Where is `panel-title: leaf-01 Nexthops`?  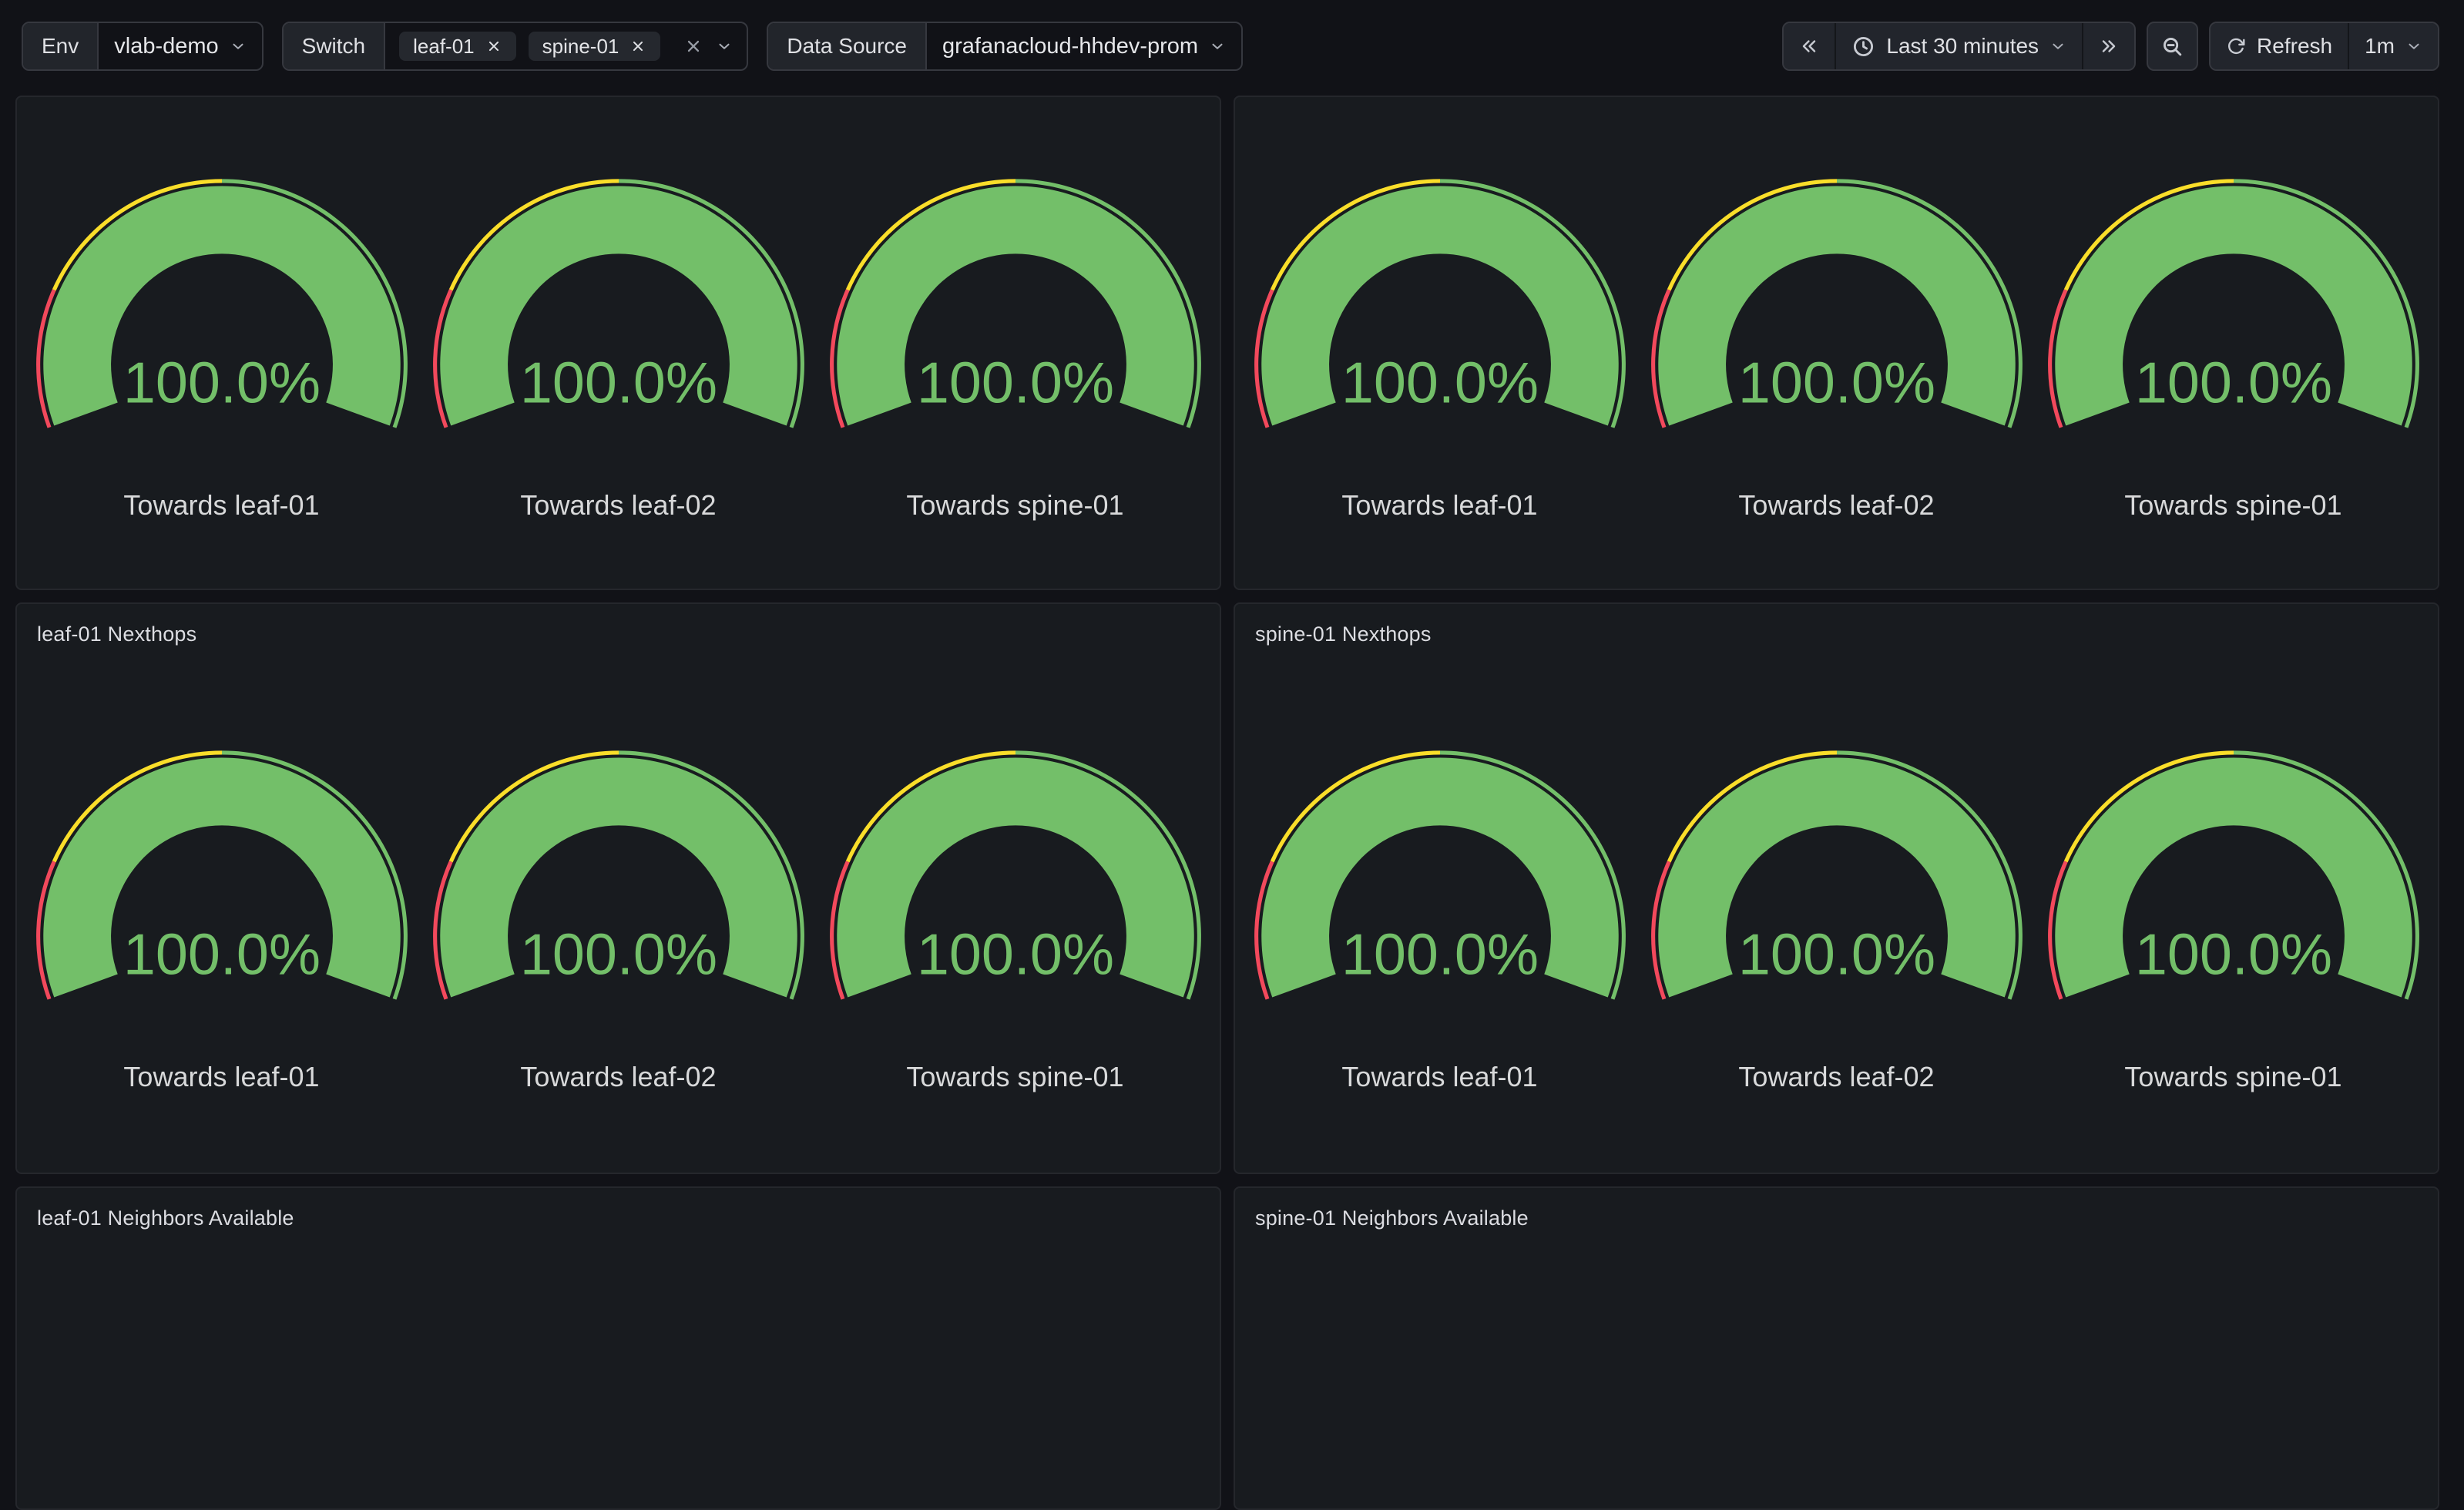
panel-title: leaf-01 Nexthops is located at coordinates (117, 634).